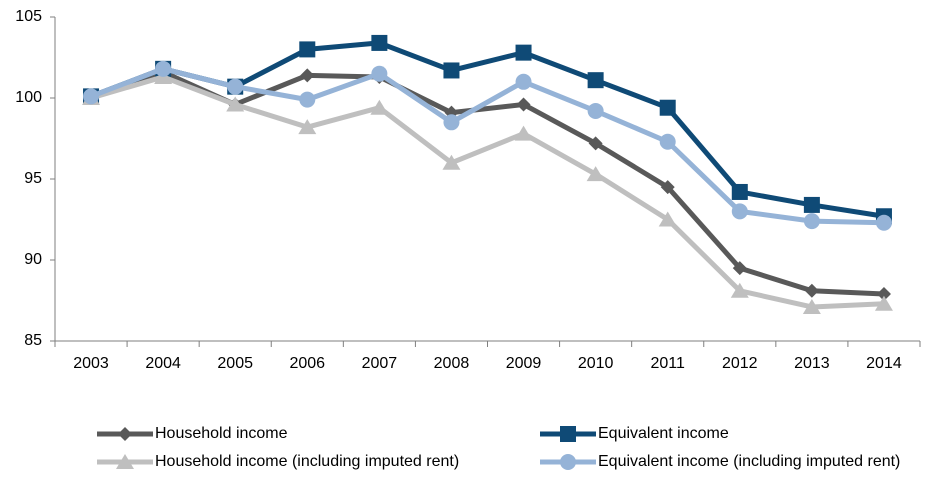  I want to click on y-tick-label: 90, so click(33, 259).